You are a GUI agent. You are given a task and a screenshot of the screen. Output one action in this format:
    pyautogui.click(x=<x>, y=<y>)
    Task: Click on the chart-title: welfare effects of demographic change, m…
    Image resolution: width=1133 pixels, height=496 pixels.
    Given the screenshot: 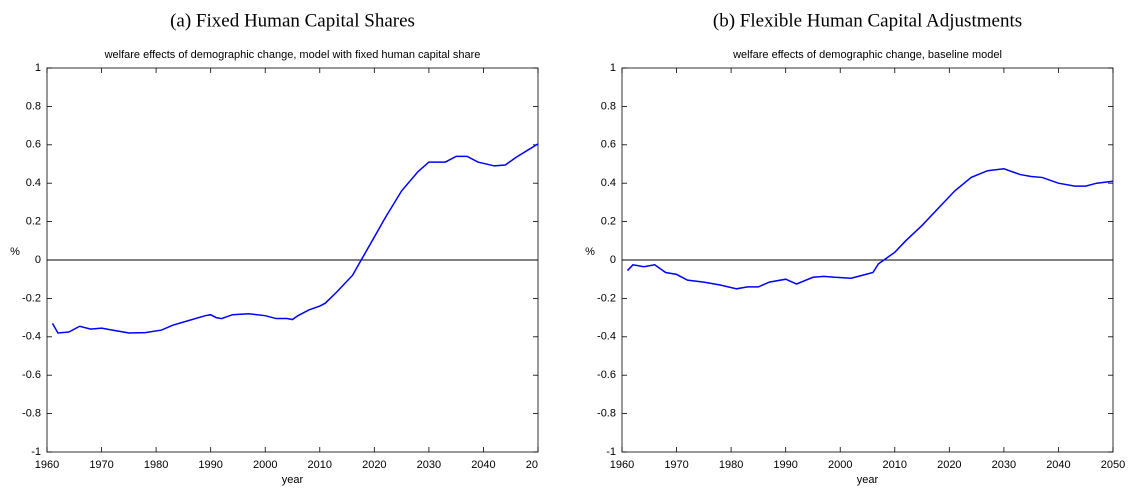 What is the action you would take?
    pyautogui.click(x=292, y=55)
    